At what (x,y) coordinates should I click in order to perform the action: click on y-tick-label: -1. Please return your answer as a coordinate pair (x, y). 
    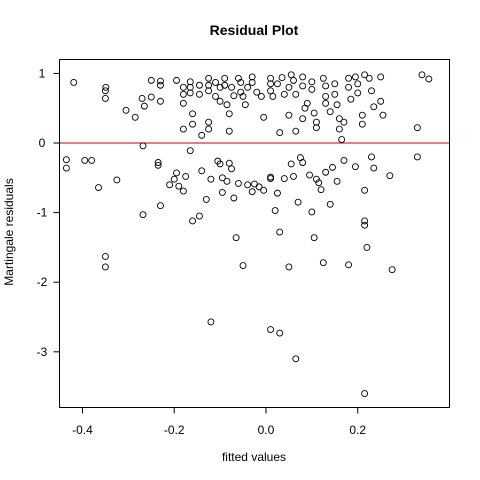
    Looking at the image, I should click on (42, 213).